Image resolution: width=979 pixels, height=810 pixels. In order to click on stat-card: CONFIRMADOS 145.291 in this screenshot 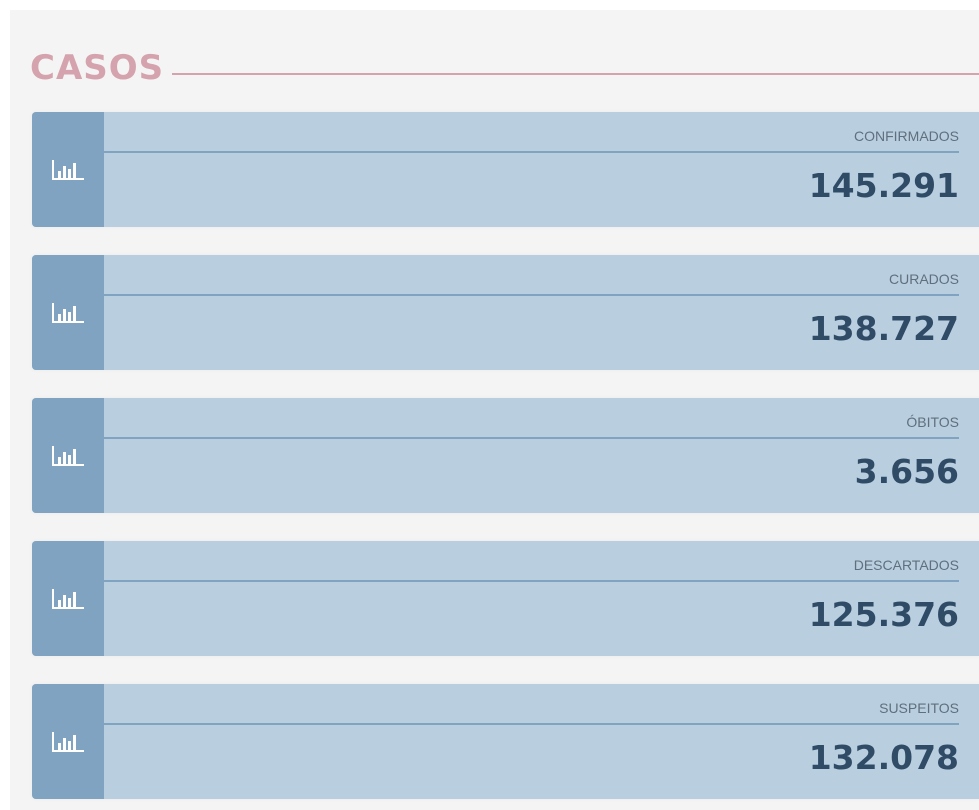, I will do `click(505, 169)`.